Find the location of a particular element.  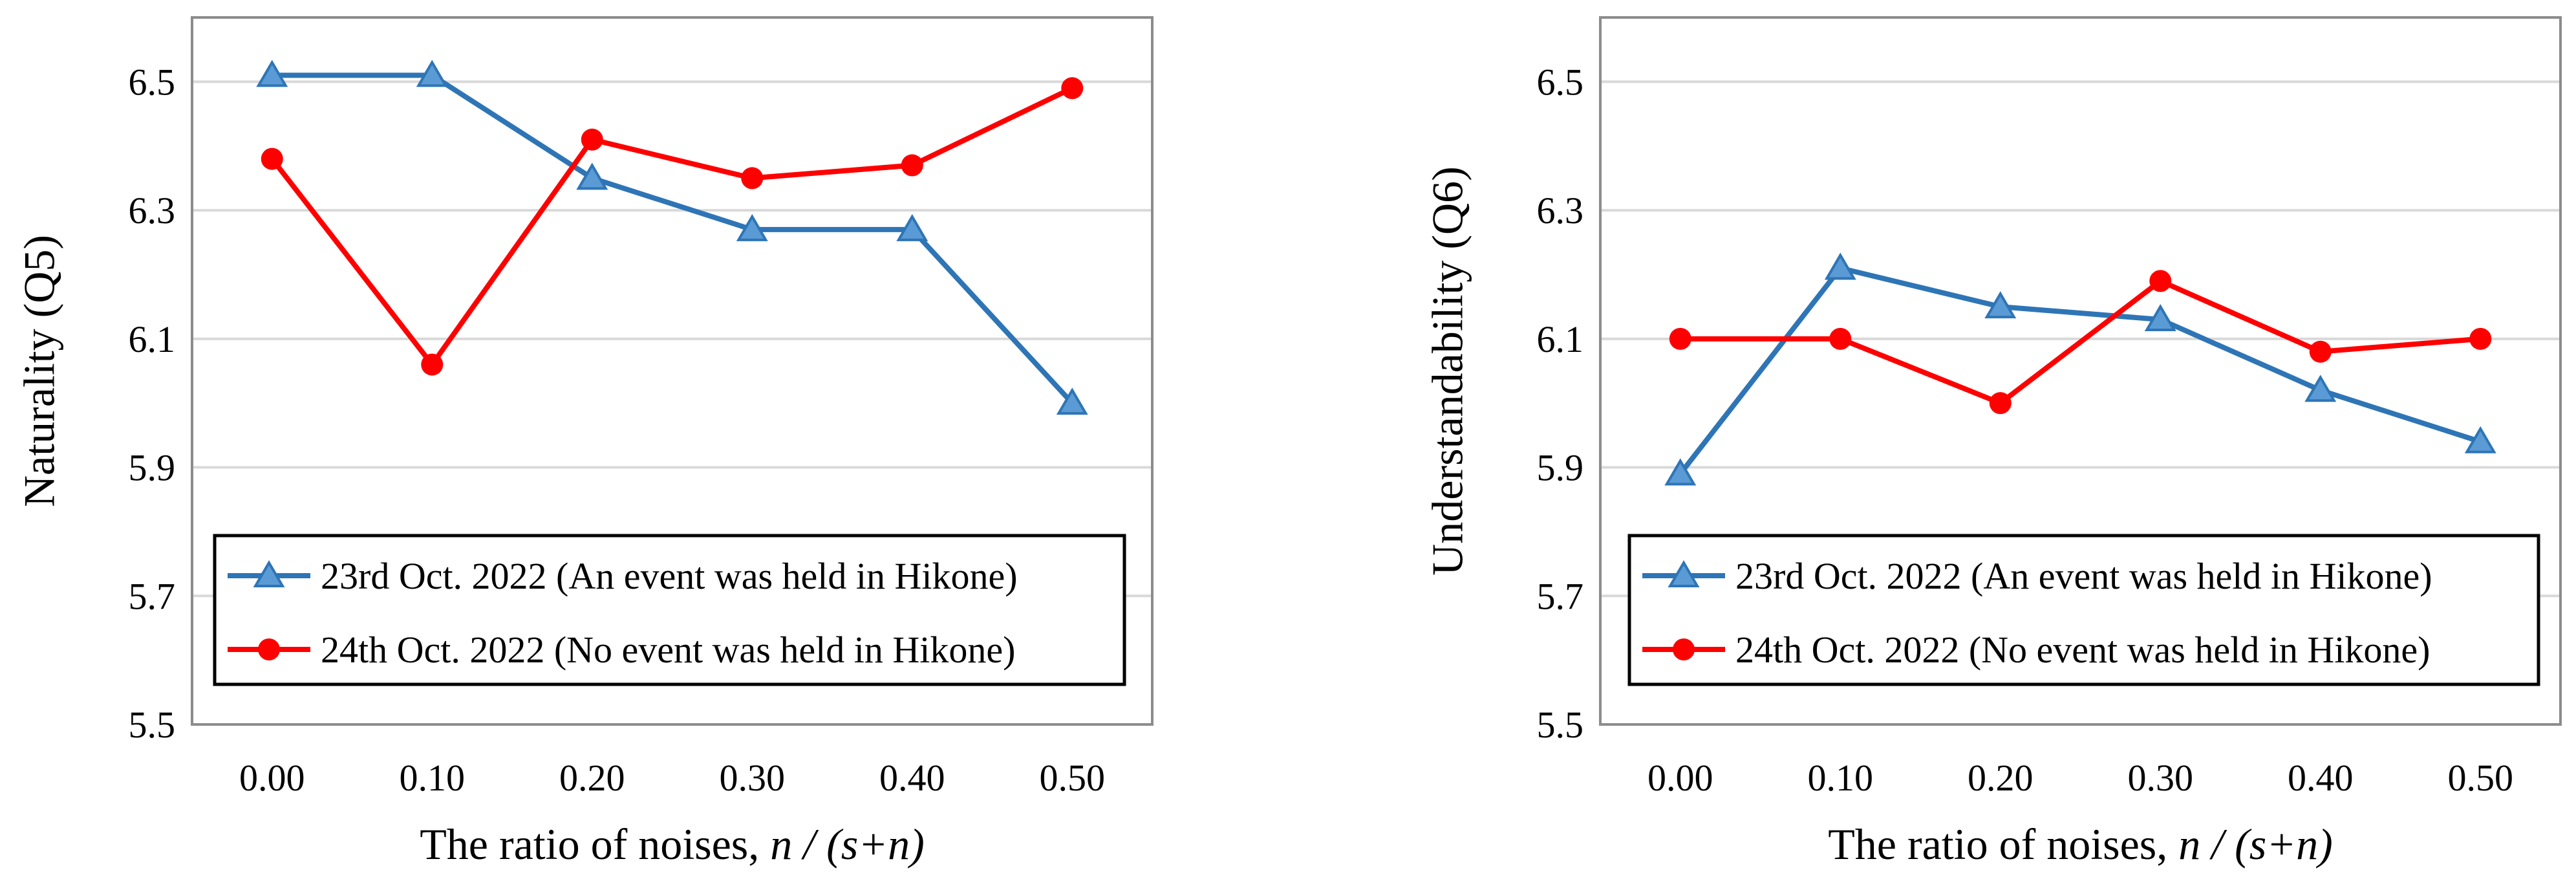

y-axis-label: Understandability (Q6) is located at coordinates (1447, 371).